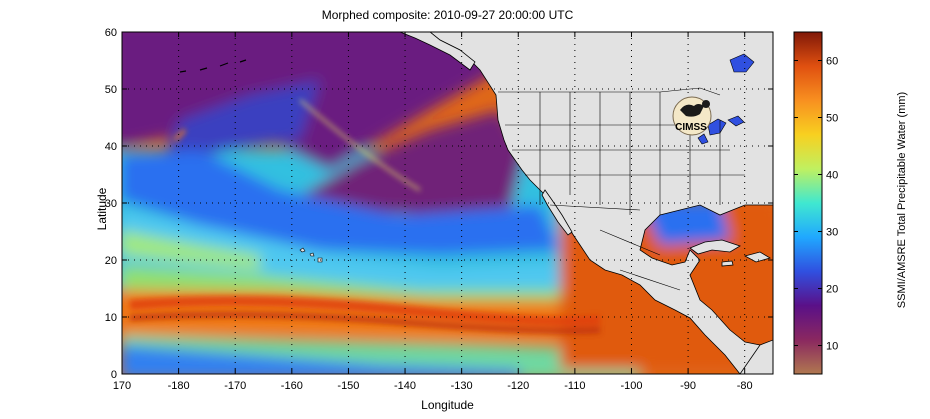 The image size is (930, 419). What do you see at coordinates (122, 386) in the screenshot?
I see `x-tick-label: 170` at bounding box center [122, 386].